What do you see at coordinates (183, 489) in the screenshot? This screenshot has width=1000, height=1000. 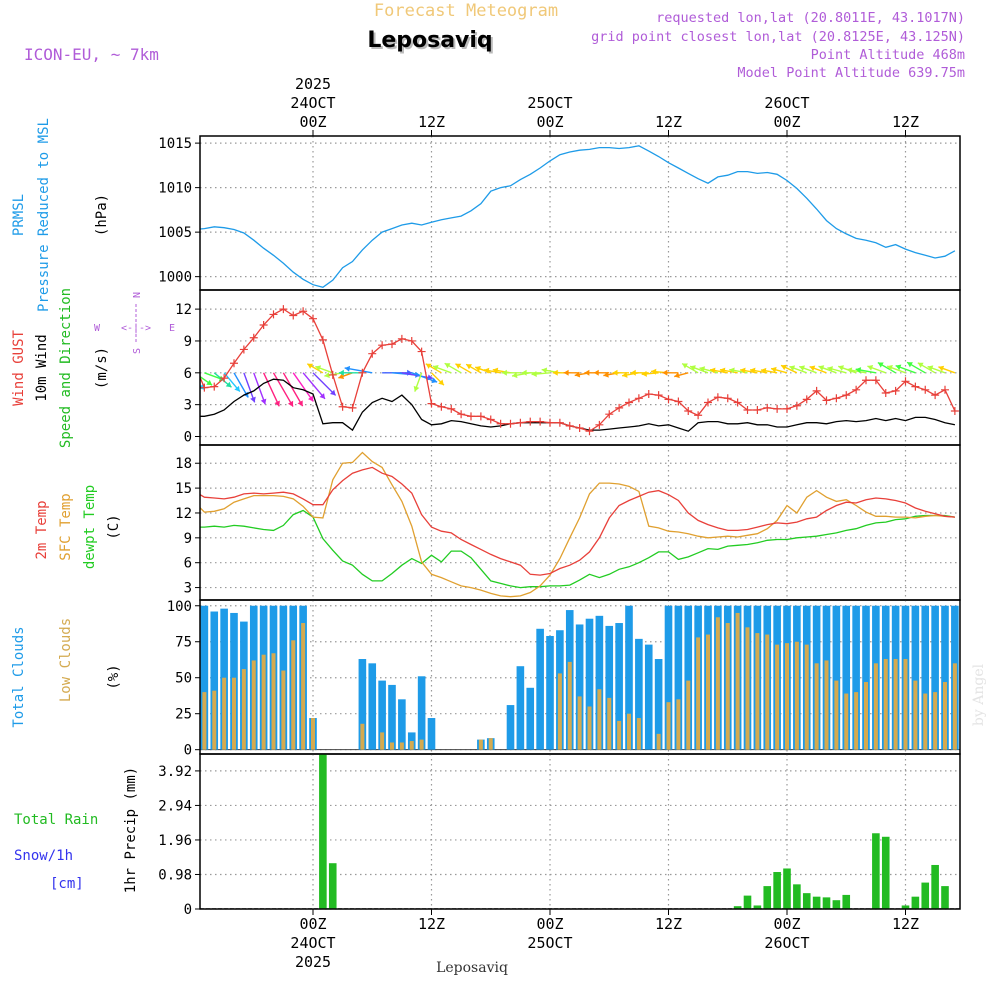 I see `temp-tick-label: 15` at bounding box center [183, 489].